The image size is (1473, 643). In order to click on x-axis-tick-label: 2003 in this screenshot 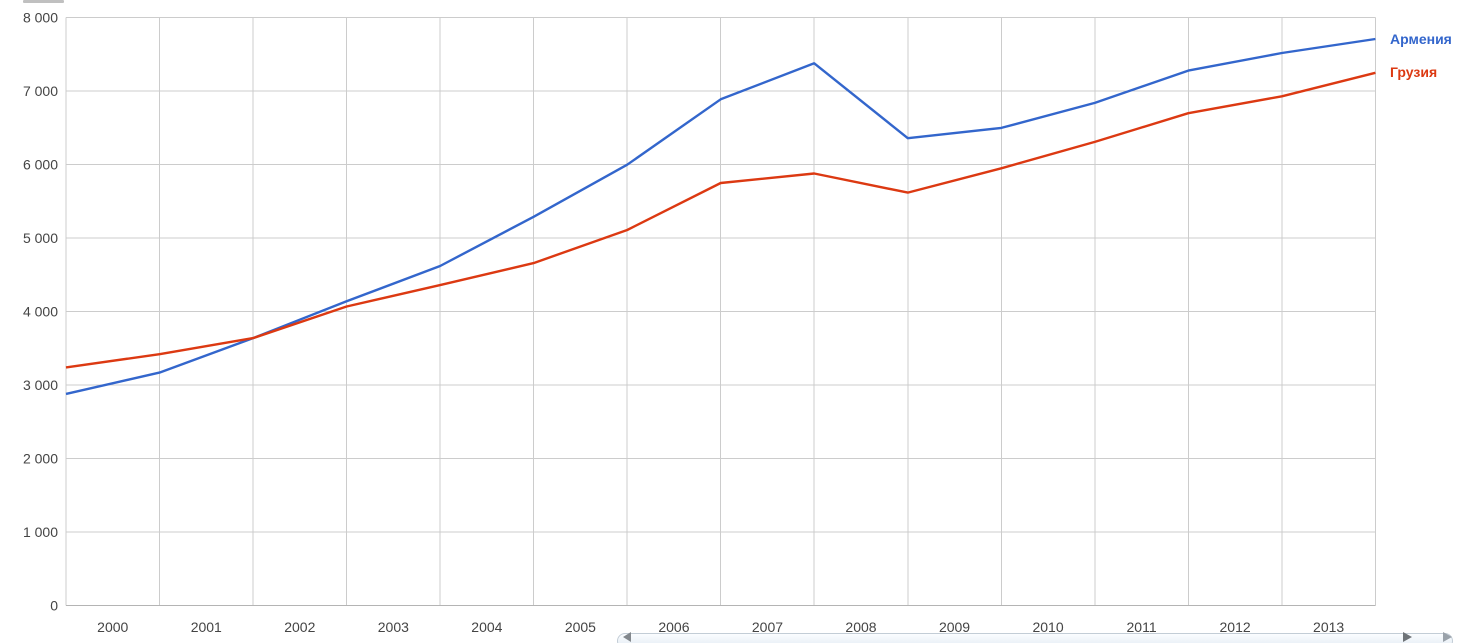, I will do `click(393, 627)`.